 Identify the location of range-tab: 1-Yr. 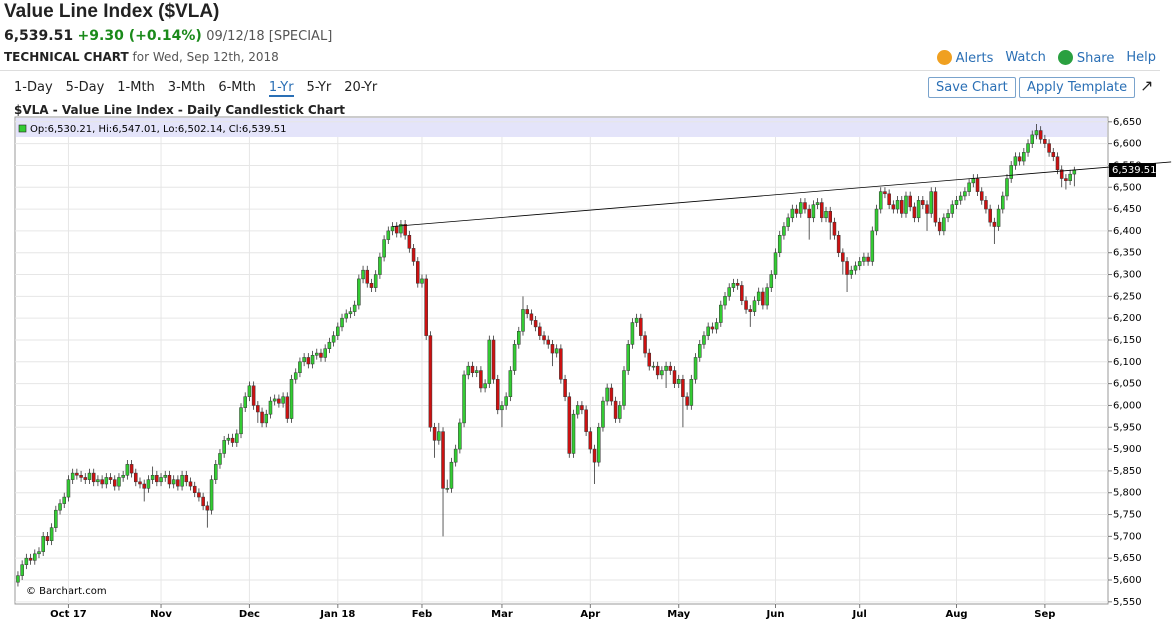
(281, 88).